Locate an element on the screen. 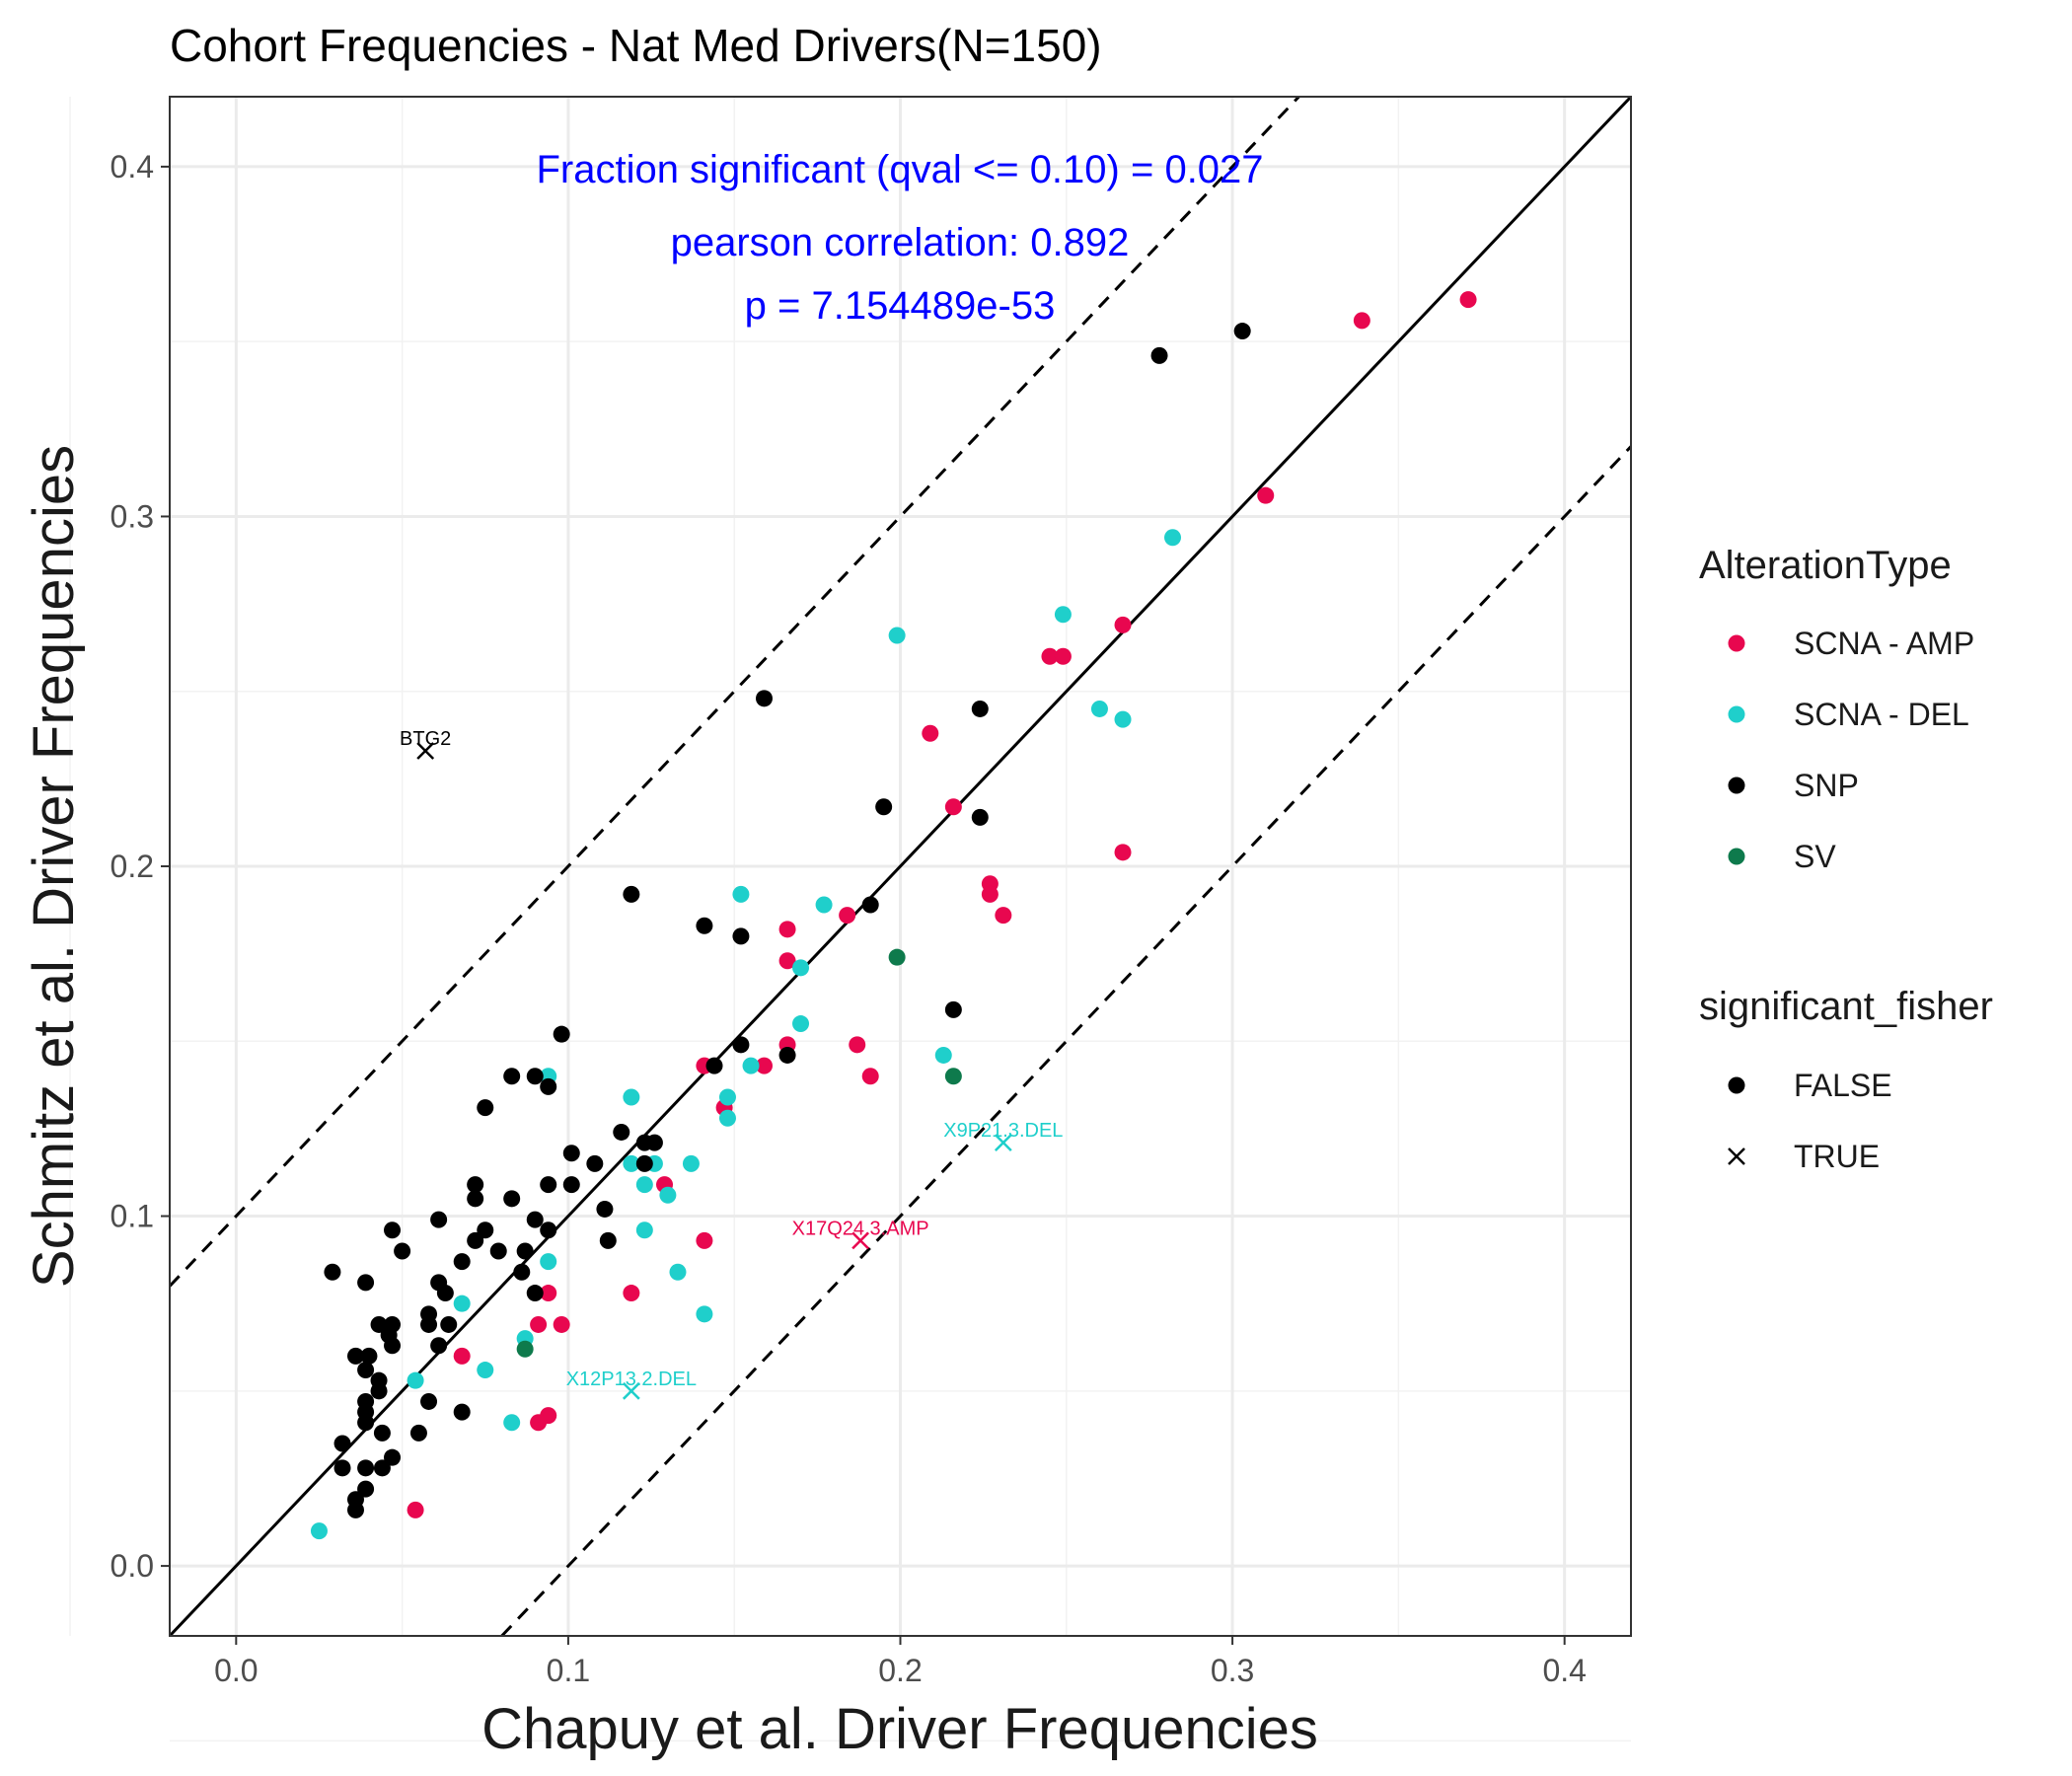  point-label: X12P13.2.DEL is located at coordinates (632, 1380).